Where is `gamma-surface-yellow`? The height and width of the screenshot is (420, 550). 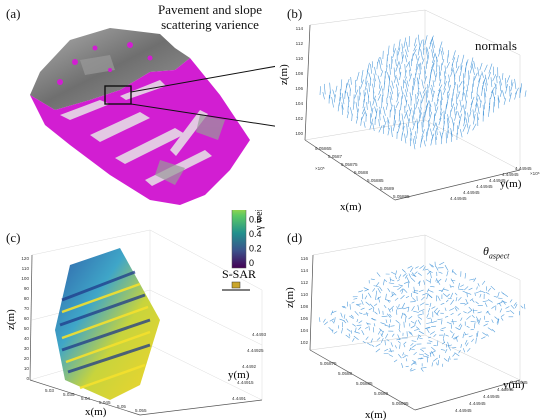
gamma-surface-yellow is located at coordinates (106, 336).